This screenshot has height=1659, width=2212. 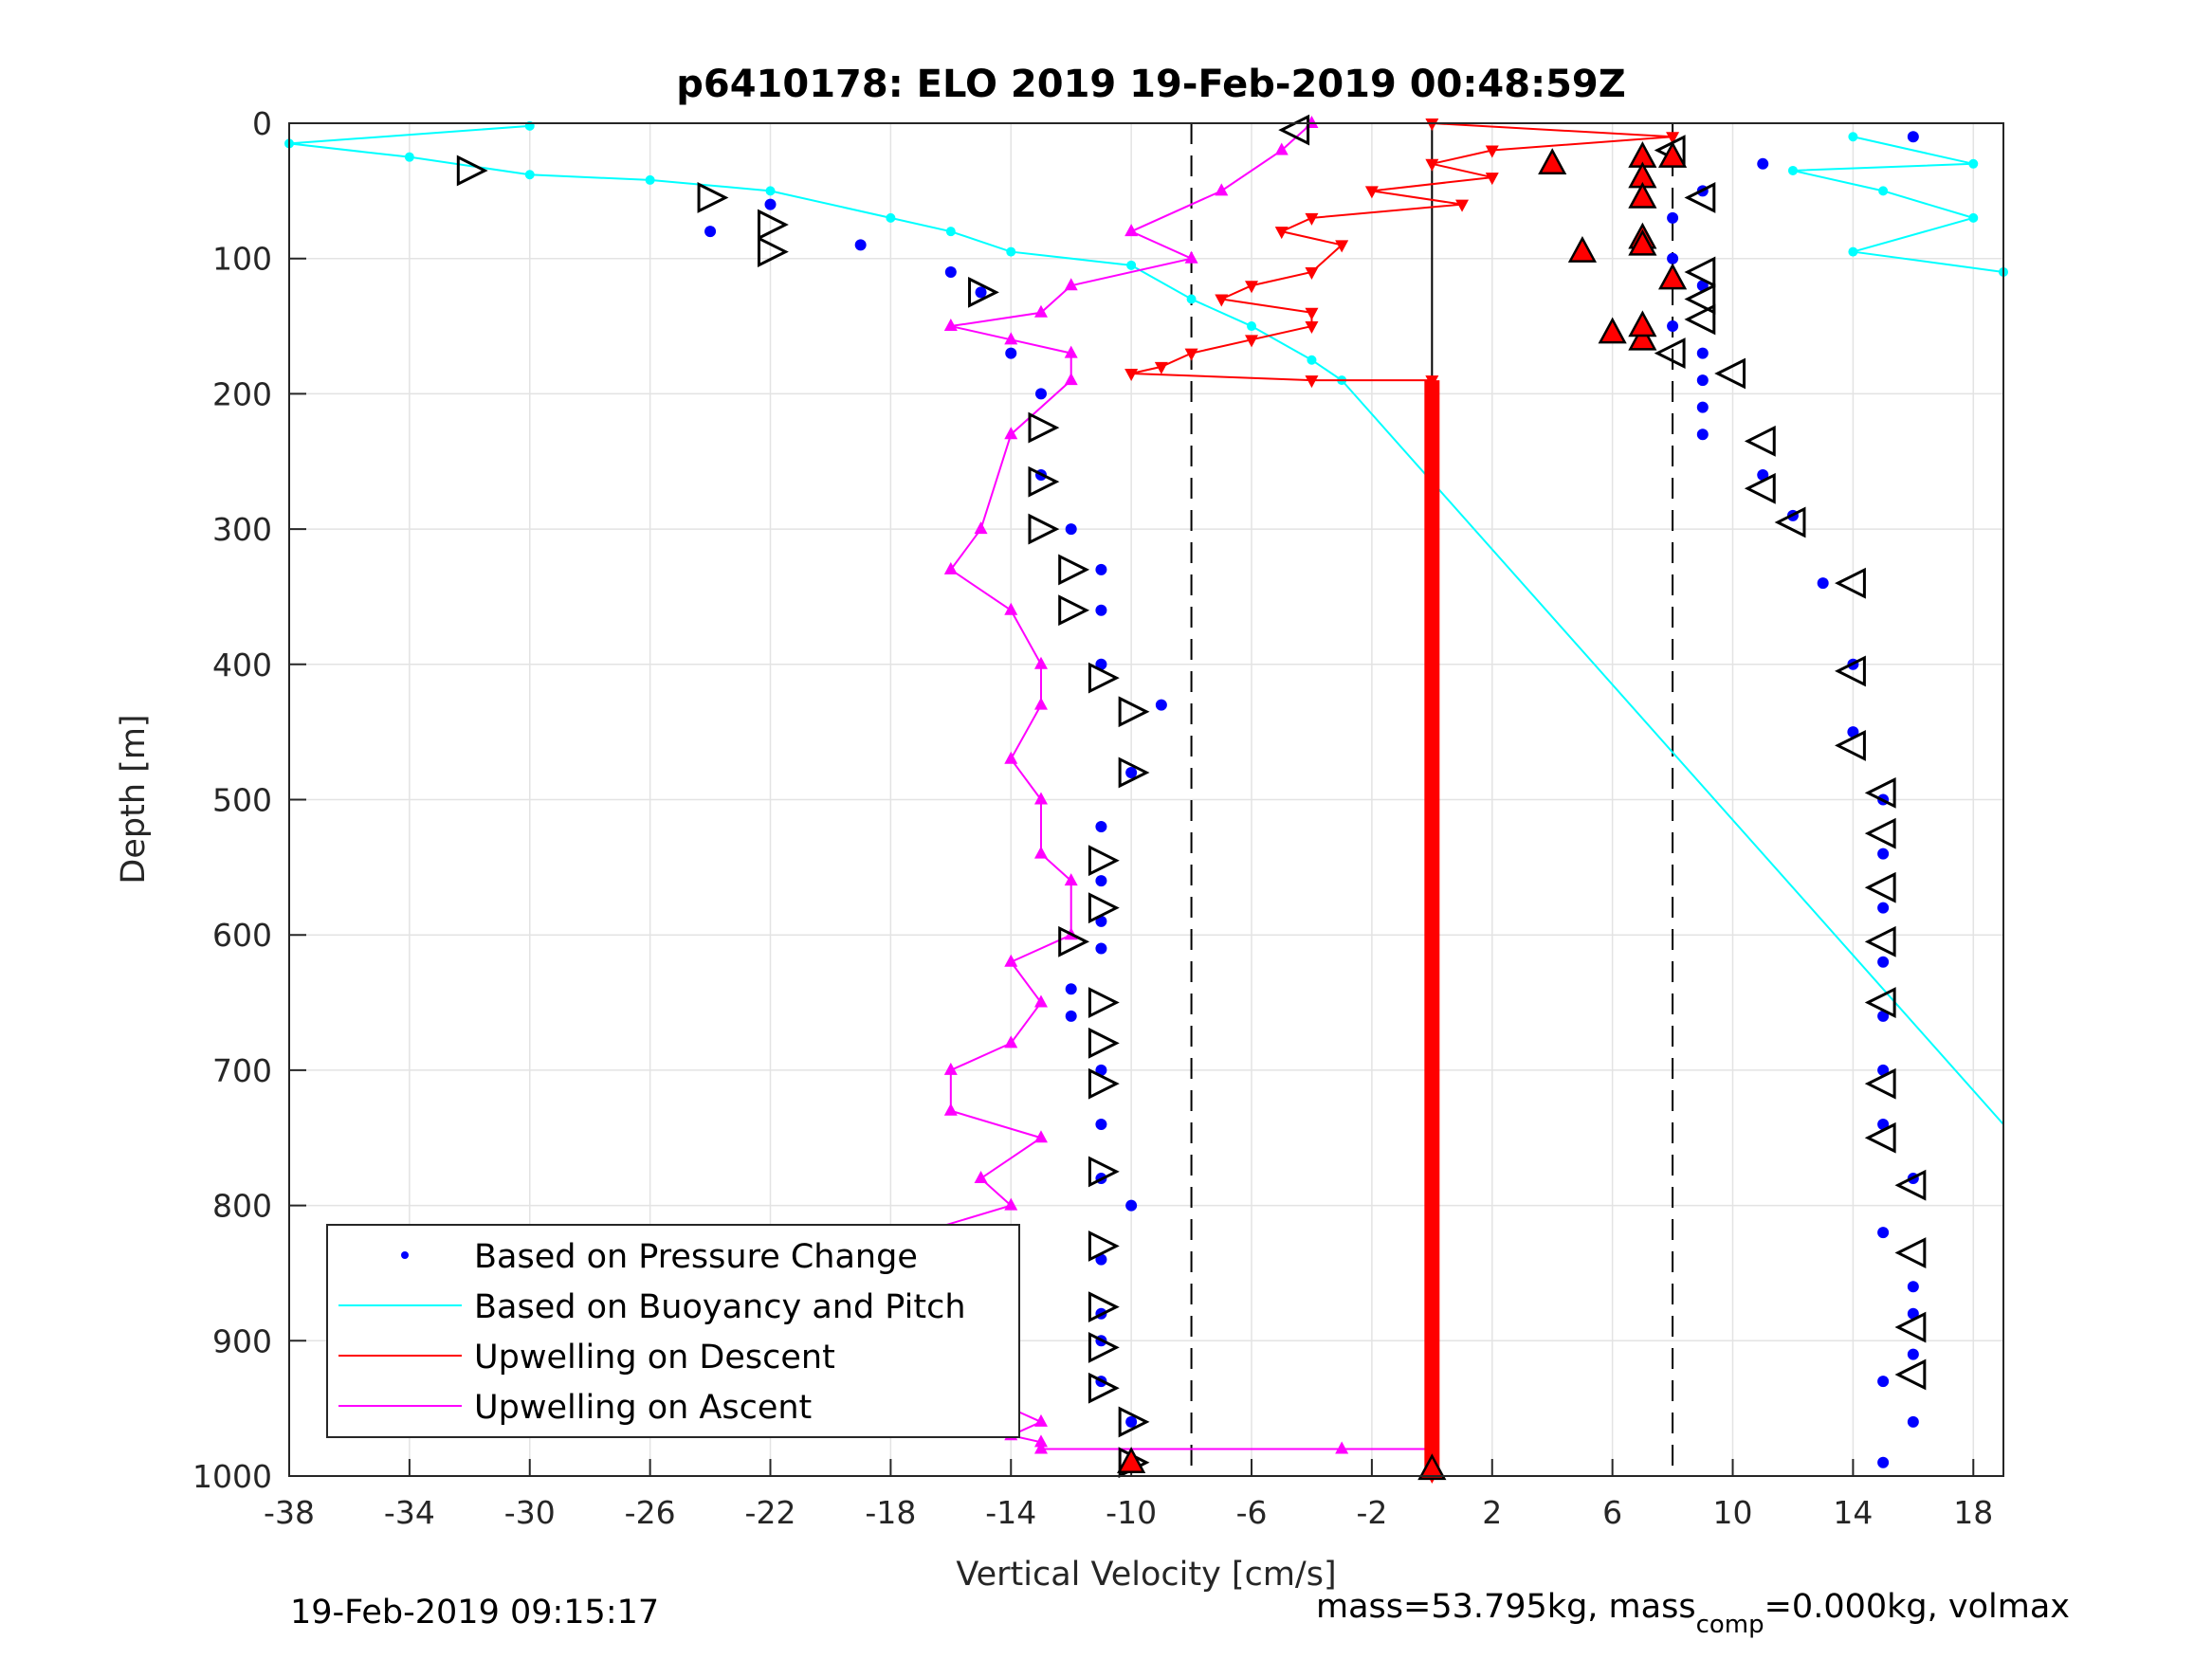 I want to click on legend-label-buoyancy: Based on Buoyancy and Pitch, so click(x=720, y=1307).